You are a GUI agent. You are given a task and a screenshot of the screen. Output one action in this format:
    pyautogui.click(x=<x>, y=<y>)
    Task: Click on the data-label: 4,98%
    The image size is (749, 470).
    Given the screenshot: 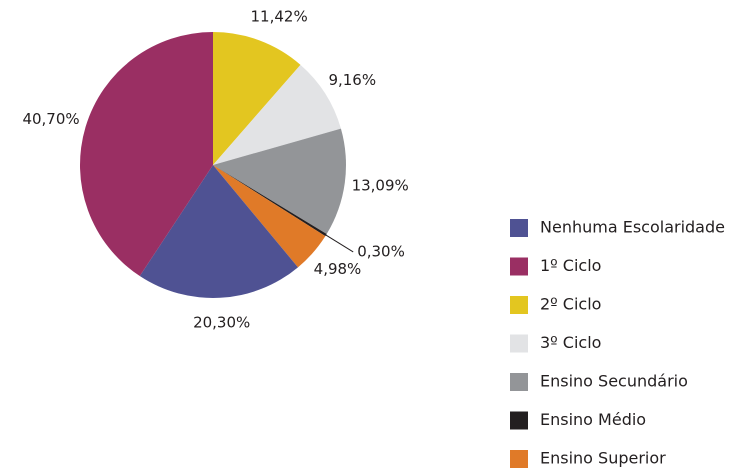 What is the action you would take?
    pyautogui.click(x=338, y=269)
    